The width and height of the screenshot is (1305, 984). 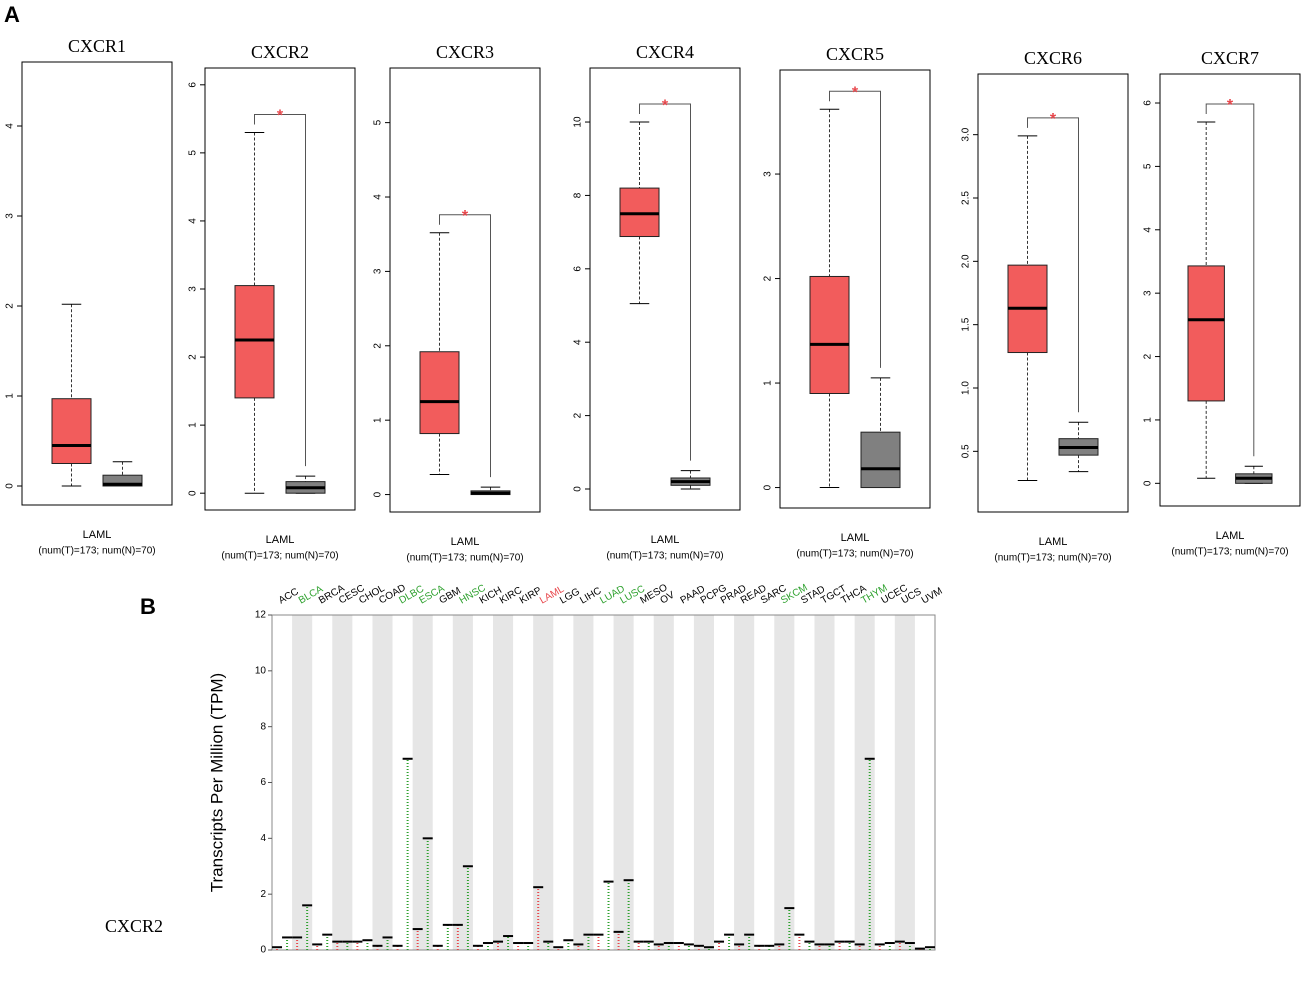 What do you see at coordinates (1053, 58) in the screenshot?
I see `chart-title: CXCR6` at bounding box center [1053, 58].